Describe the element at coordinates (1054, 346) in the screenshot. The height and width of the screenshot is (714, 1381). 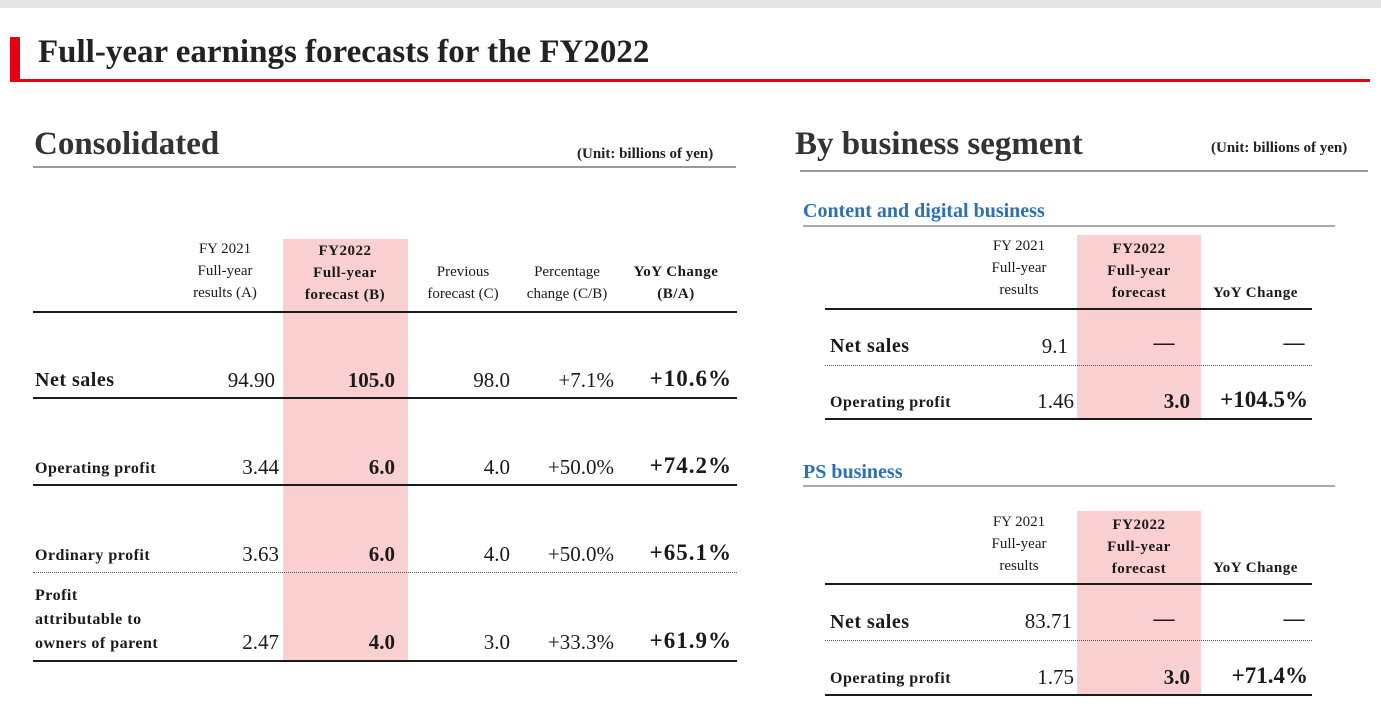
I see `value-fy2021: 9.1` at that location.